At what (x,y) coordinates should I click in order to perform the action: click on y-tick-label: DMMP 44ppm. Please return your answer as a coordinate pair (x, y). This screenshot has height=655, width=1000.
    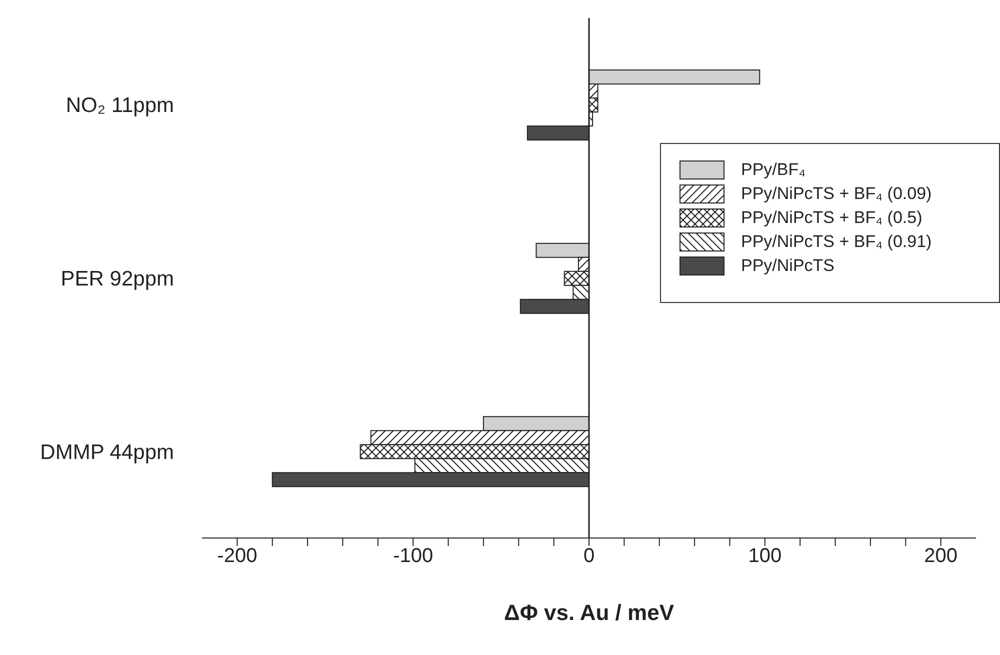
    Looking at the image, I should click on (107, 452).